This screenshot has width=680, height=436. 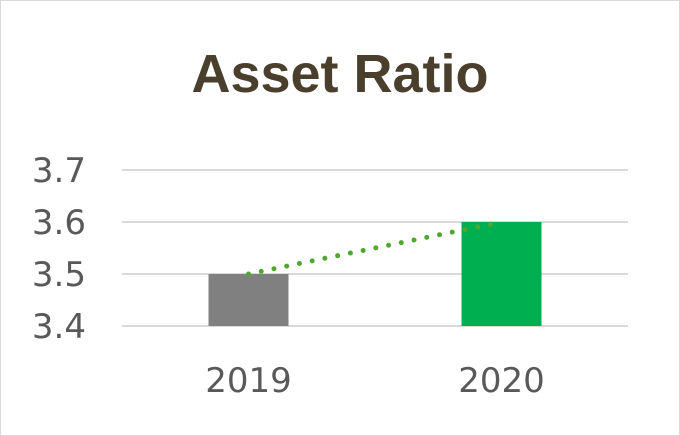 What do you see at coordinates (375, 381) in the screenshot?
I see `x-axis-tick-labels: 2019 2020` at bounding box center [375, 381].